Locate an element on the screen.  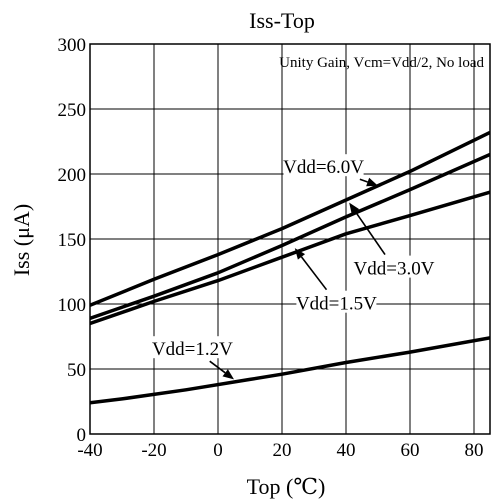
y-axis-label: Iss (μA) is located at coordinates (21, 240).